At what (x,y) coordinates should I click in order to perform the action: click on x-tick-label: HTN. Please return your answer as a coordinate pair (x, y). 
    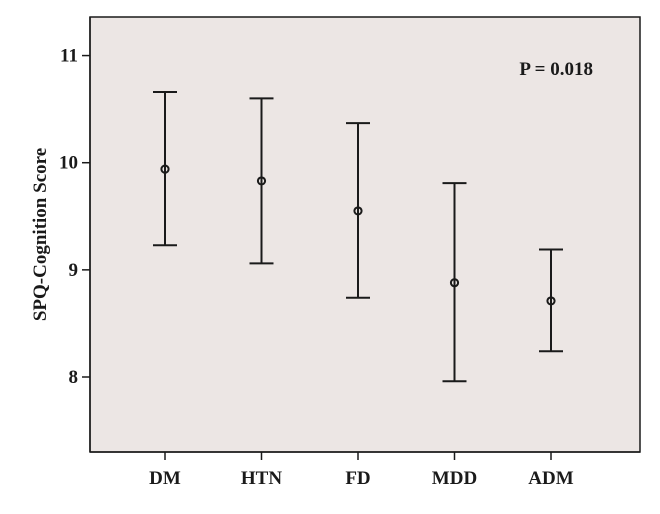
    Looking at the image, I should click on (261, 478).